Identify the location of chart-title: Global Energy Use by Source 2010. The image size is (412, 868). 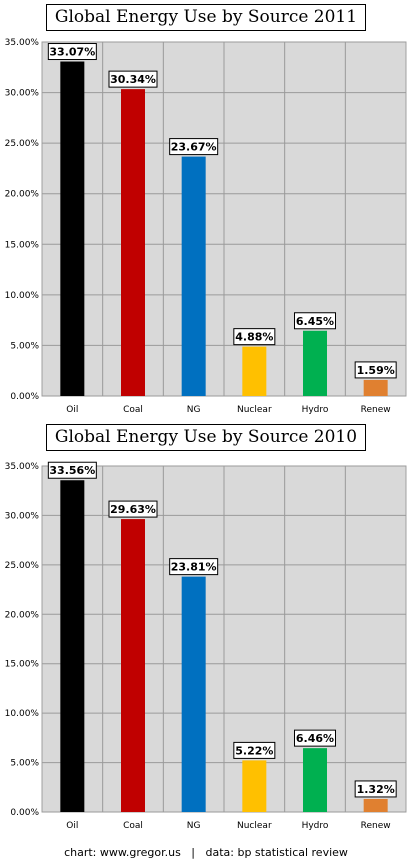
(206, 437).